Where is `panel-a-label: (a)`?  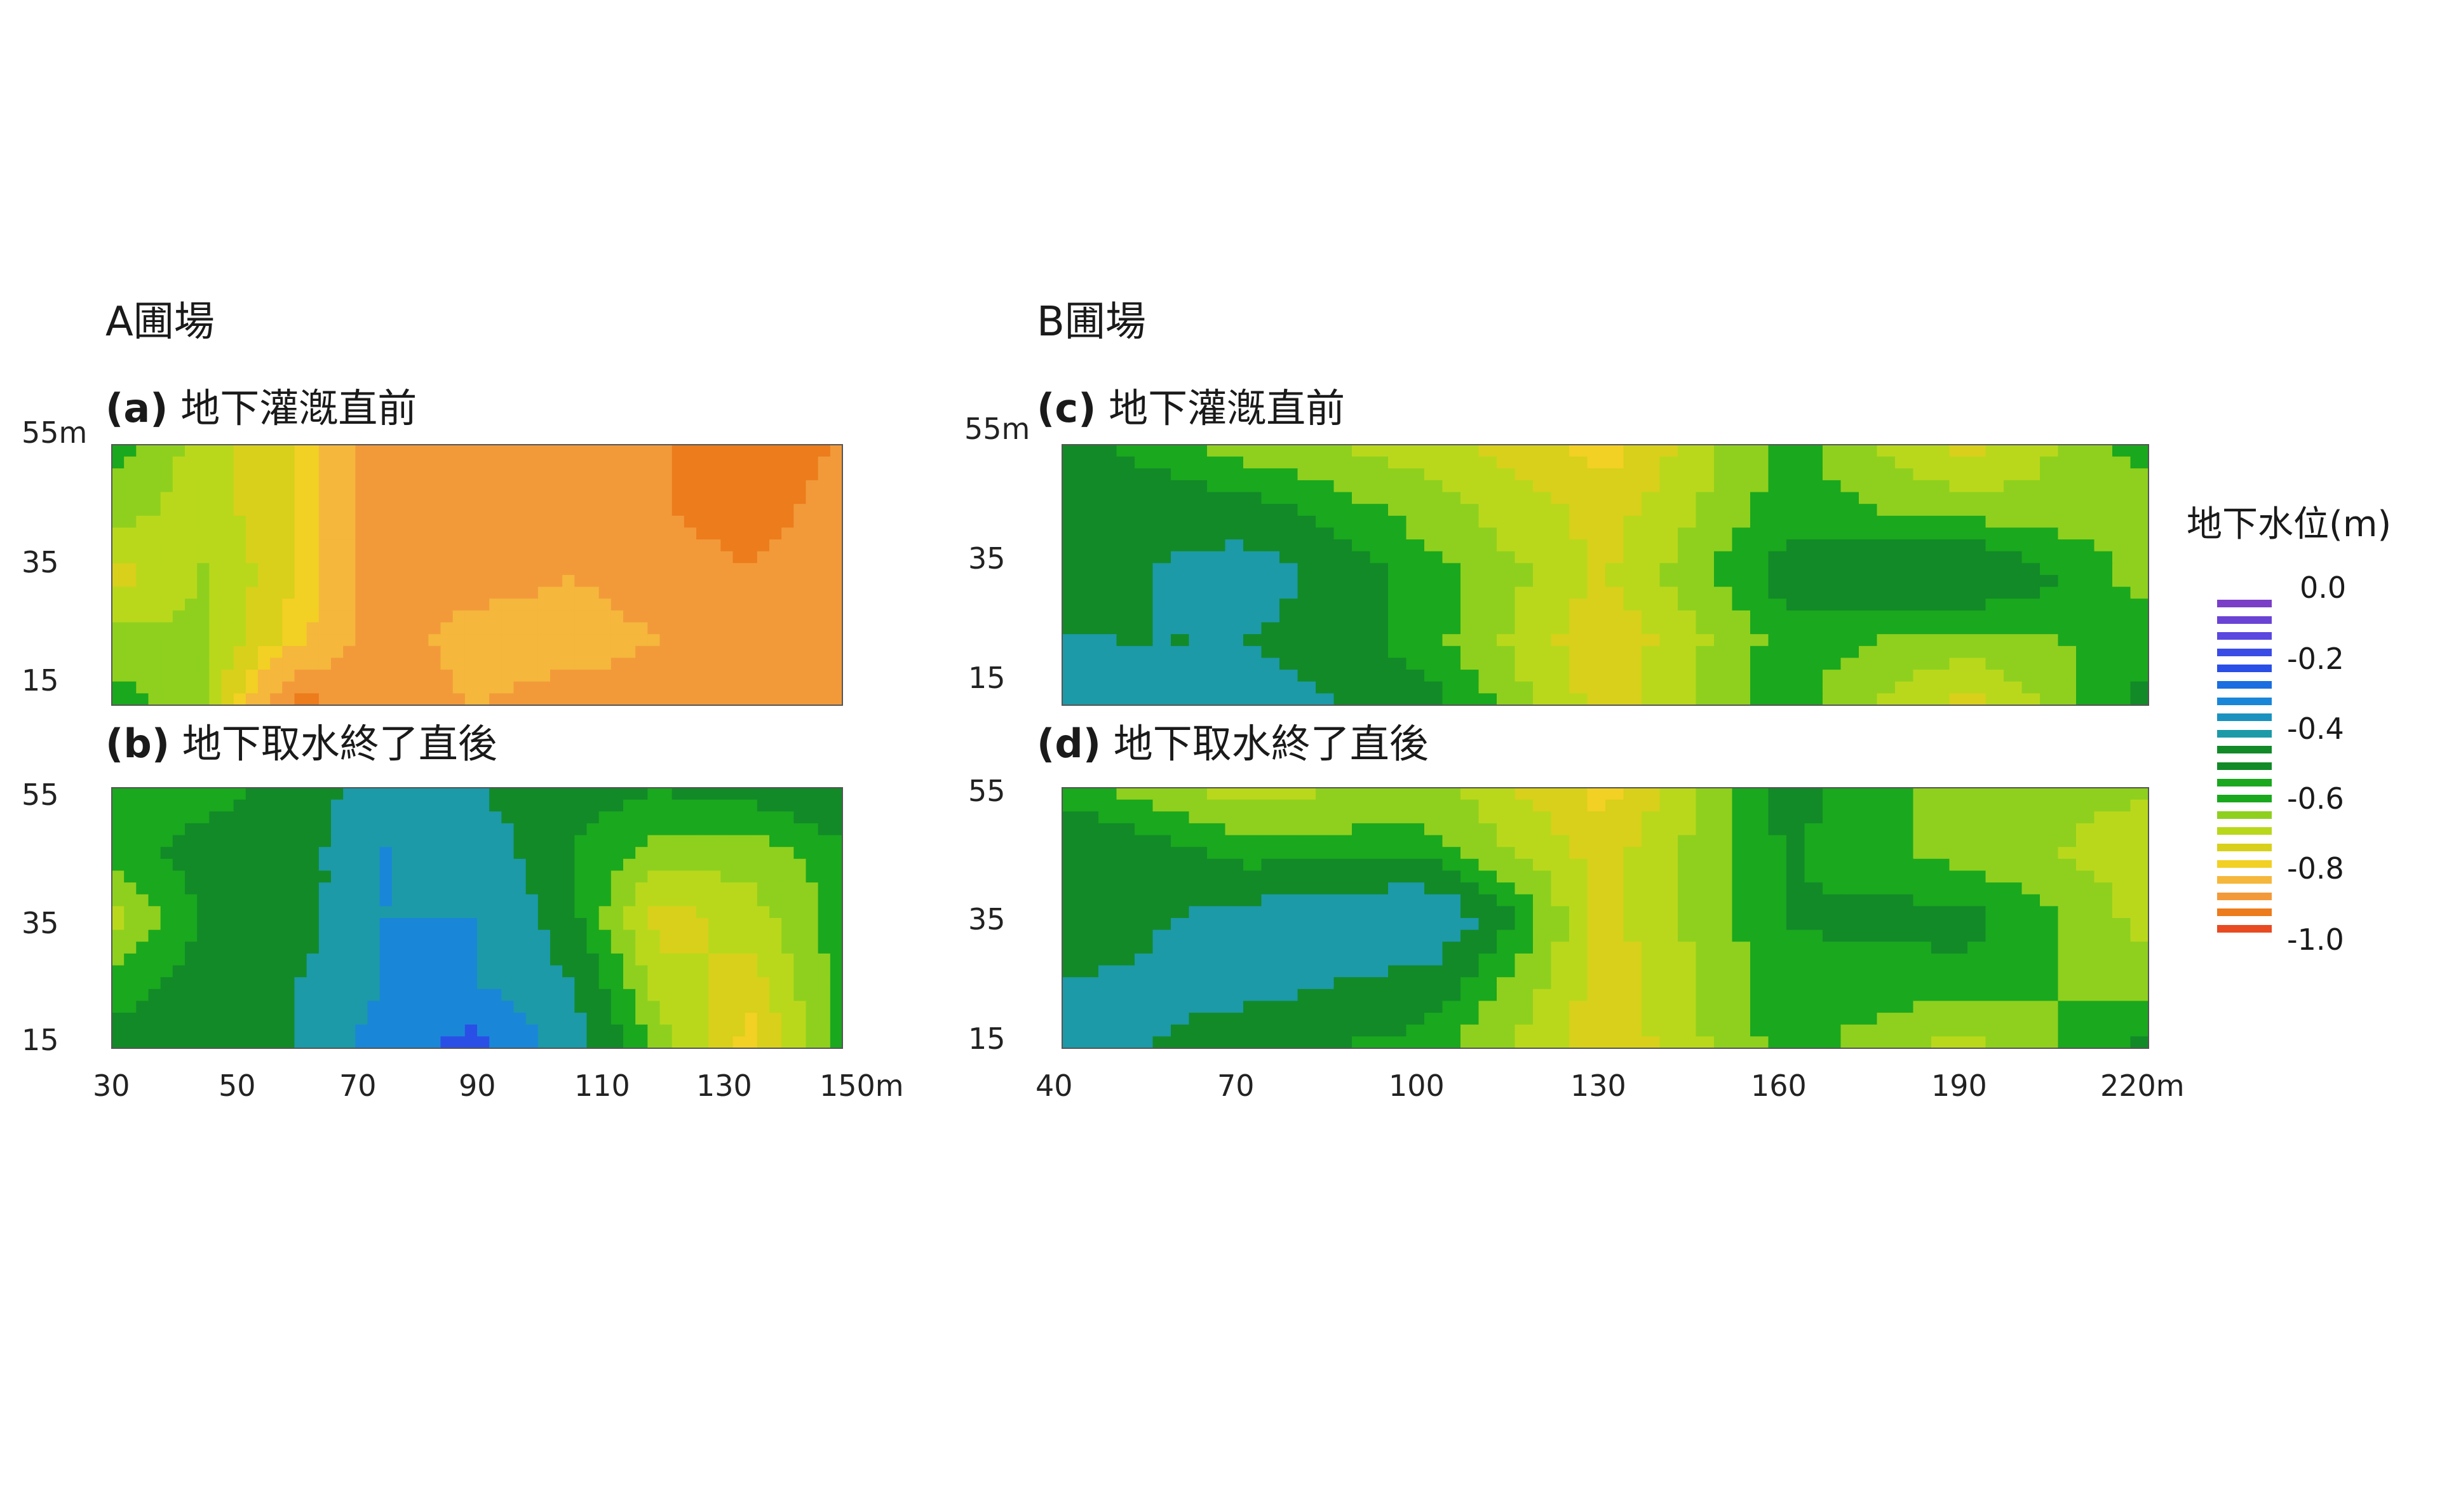 panel-a-label: (a) is located at coordinates (136, 408).